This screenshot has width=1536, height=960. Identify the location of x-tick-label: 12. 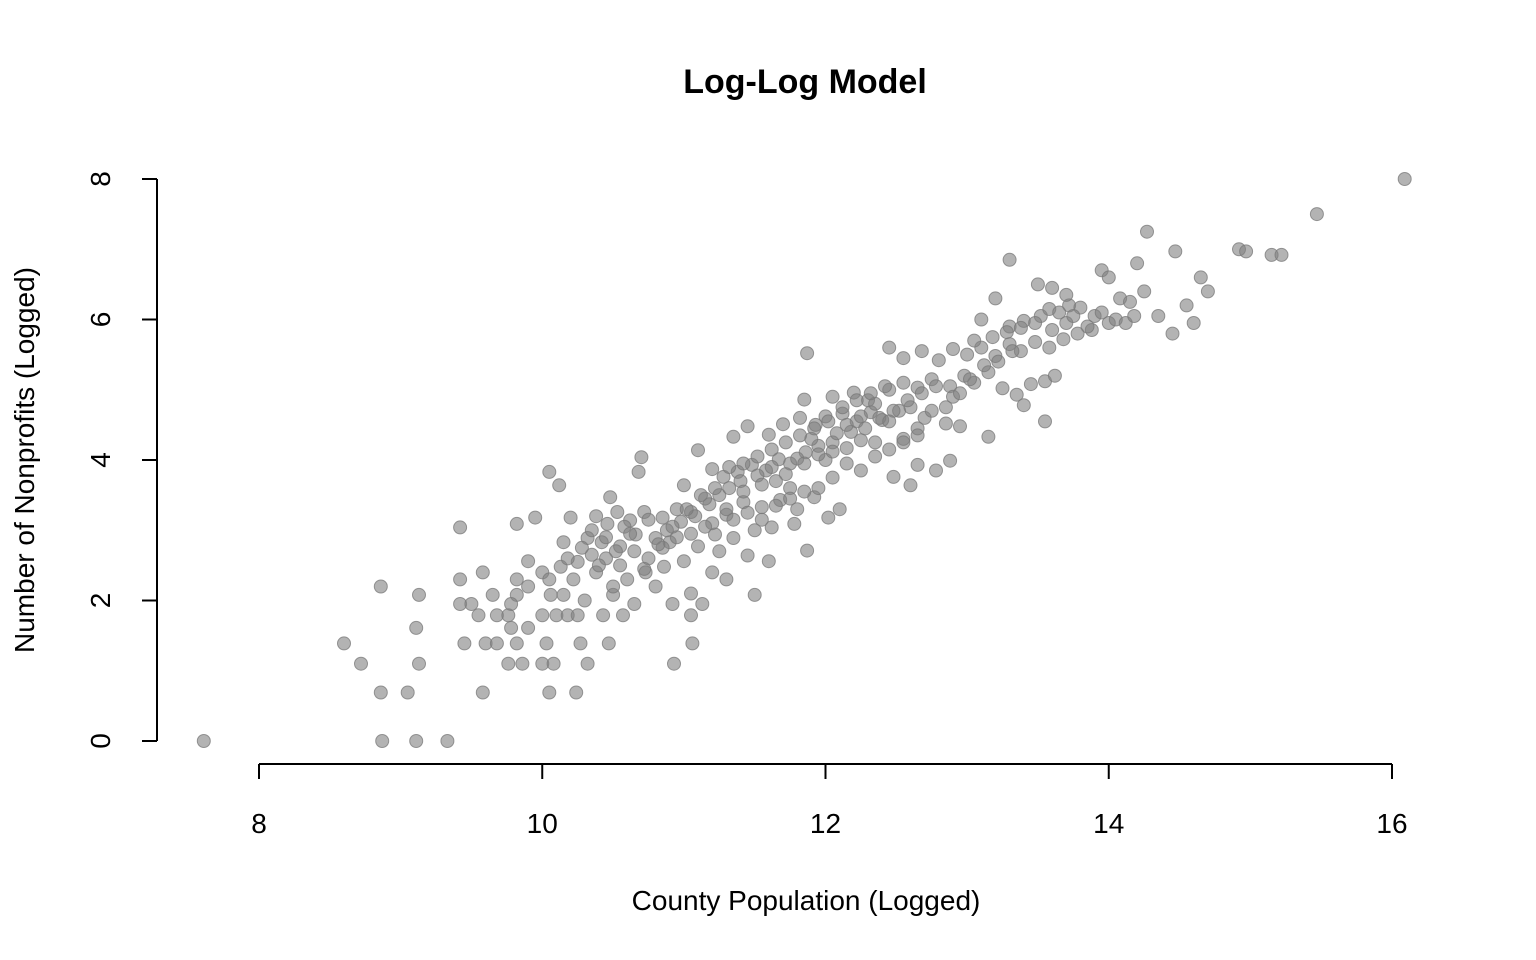
(825, 823).